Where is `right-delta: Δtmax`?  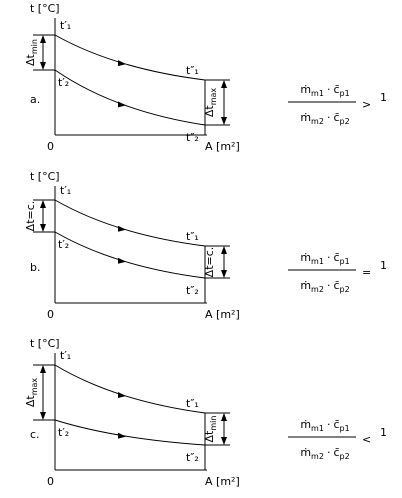
right-delta: Δtmax is located at coordinates (210, 103).